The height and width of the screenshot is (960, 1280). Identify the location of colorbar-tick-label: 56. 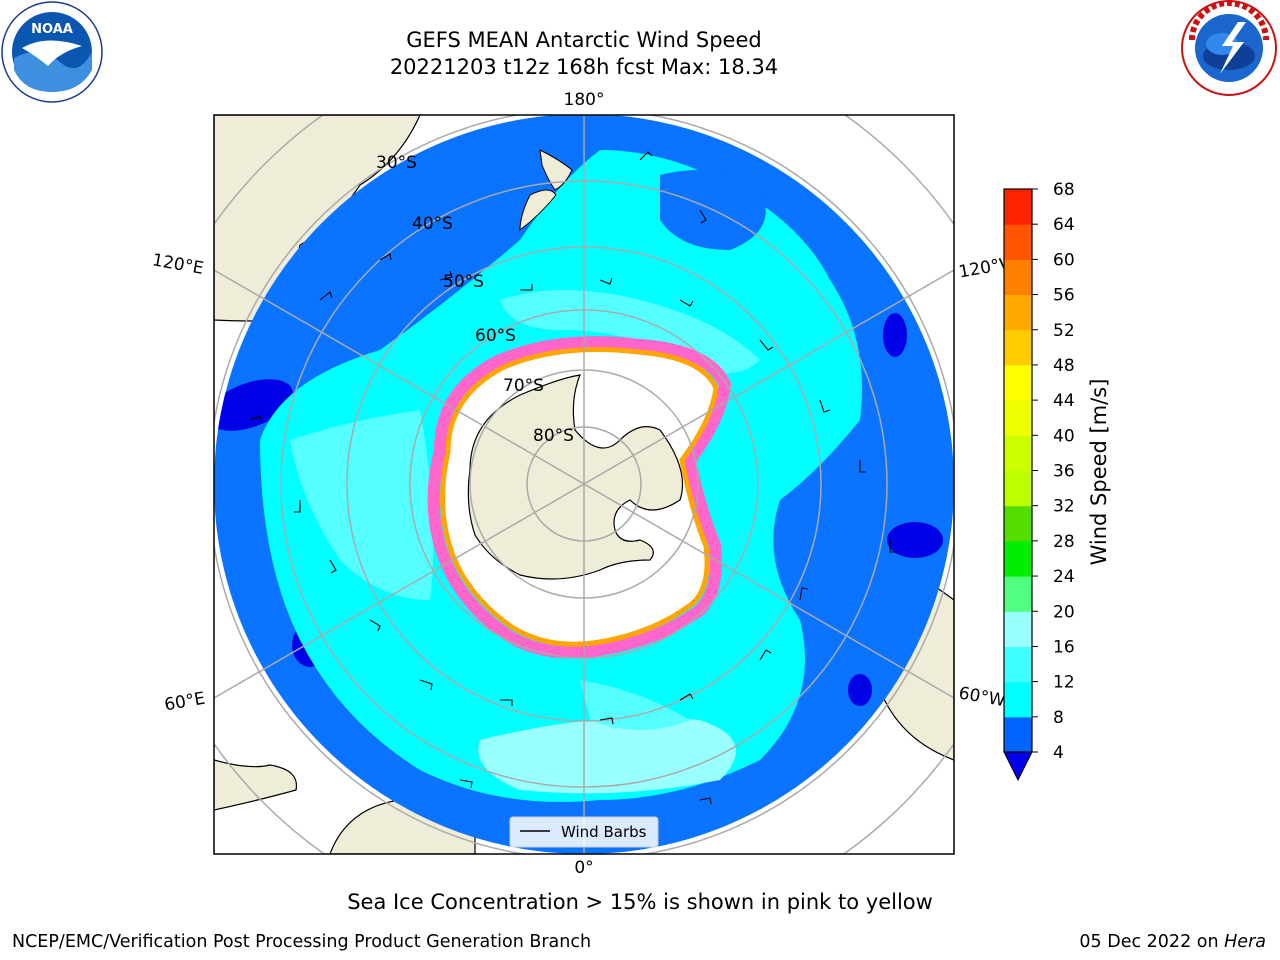
(1064, 296).